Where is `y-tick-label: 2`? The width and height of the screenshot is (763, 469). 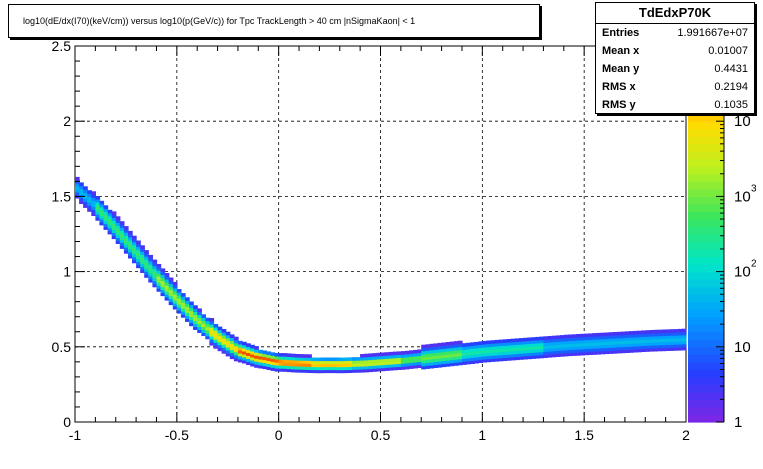
y-tick-label: 2 is located at coordinates (67, 121).